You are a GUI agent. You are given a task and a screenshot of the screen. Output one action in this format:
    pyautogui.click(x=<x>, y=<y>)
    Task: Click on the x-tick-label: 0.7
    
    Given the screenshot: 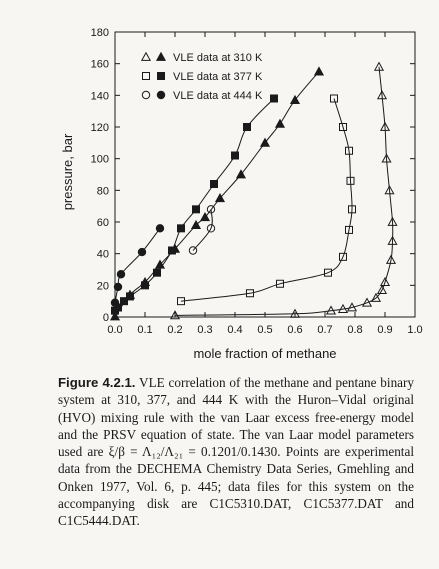 What is the action you would take?
    pyautogui.click(x=324, y=330)
    